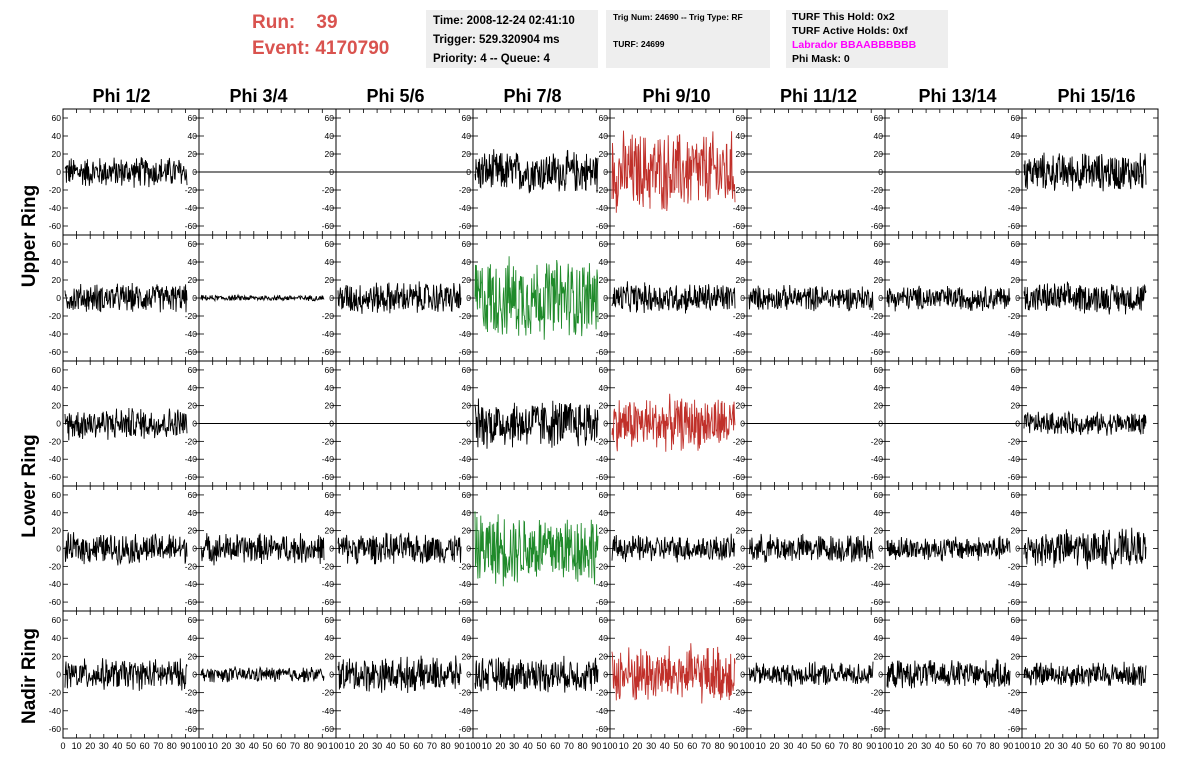 The width and height of the screenshot is (1196, 772). I want to click on column-header-phi-7-8: Phi 7/8, so click(532, 96).